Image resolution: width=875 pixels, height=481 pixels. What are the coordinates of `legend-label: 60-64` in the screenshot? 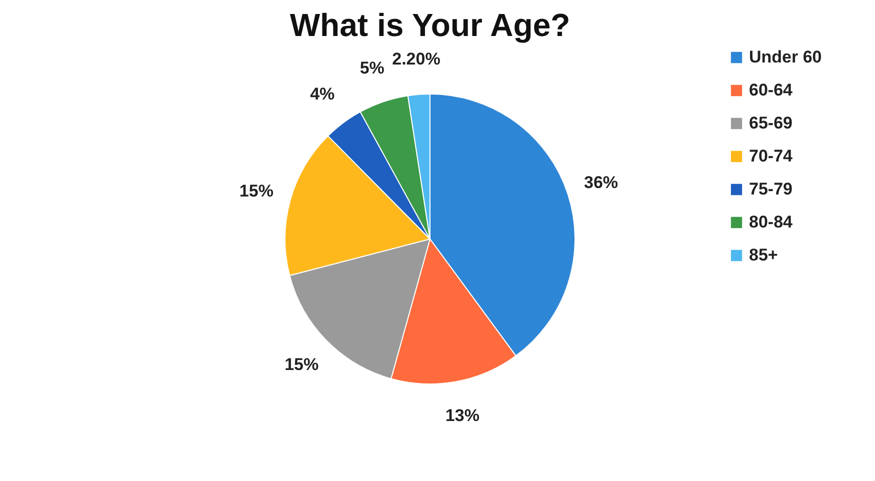 It's located at (771, 90).